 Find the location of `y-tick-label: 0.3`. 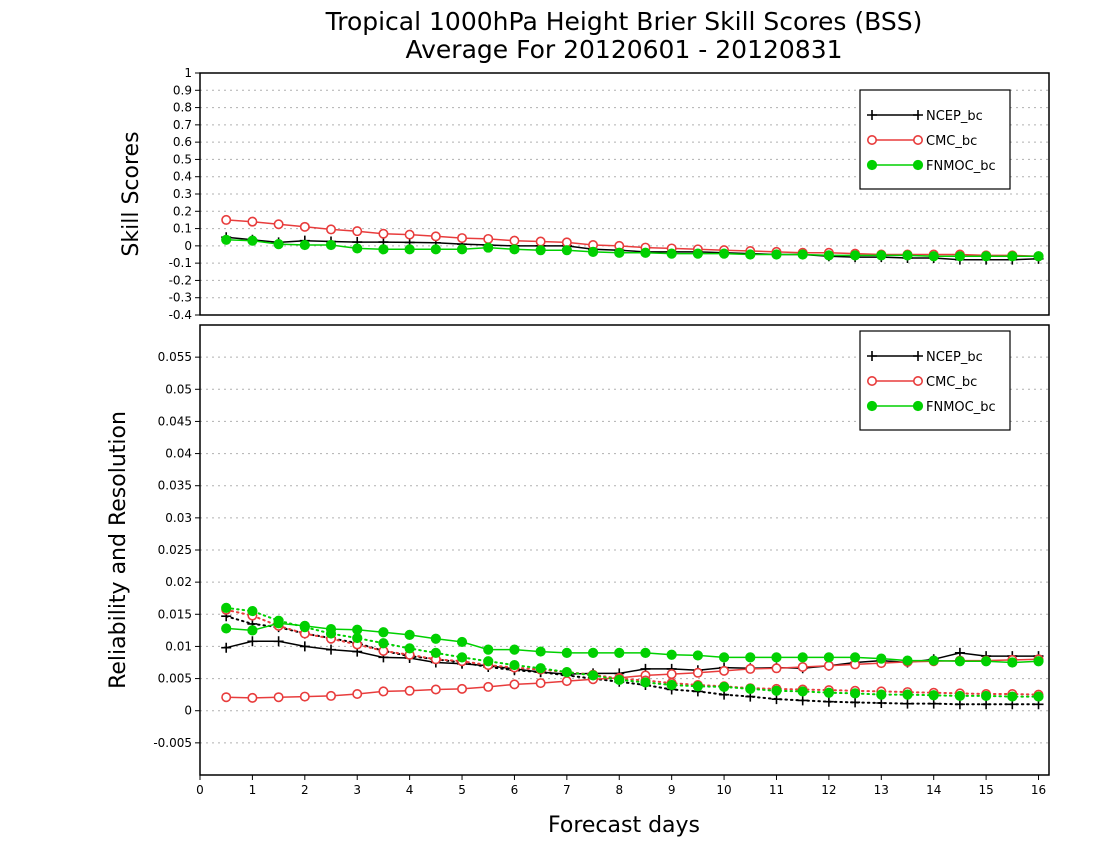

y-tick-label: 0.3 is located at coordinates (182, 194).